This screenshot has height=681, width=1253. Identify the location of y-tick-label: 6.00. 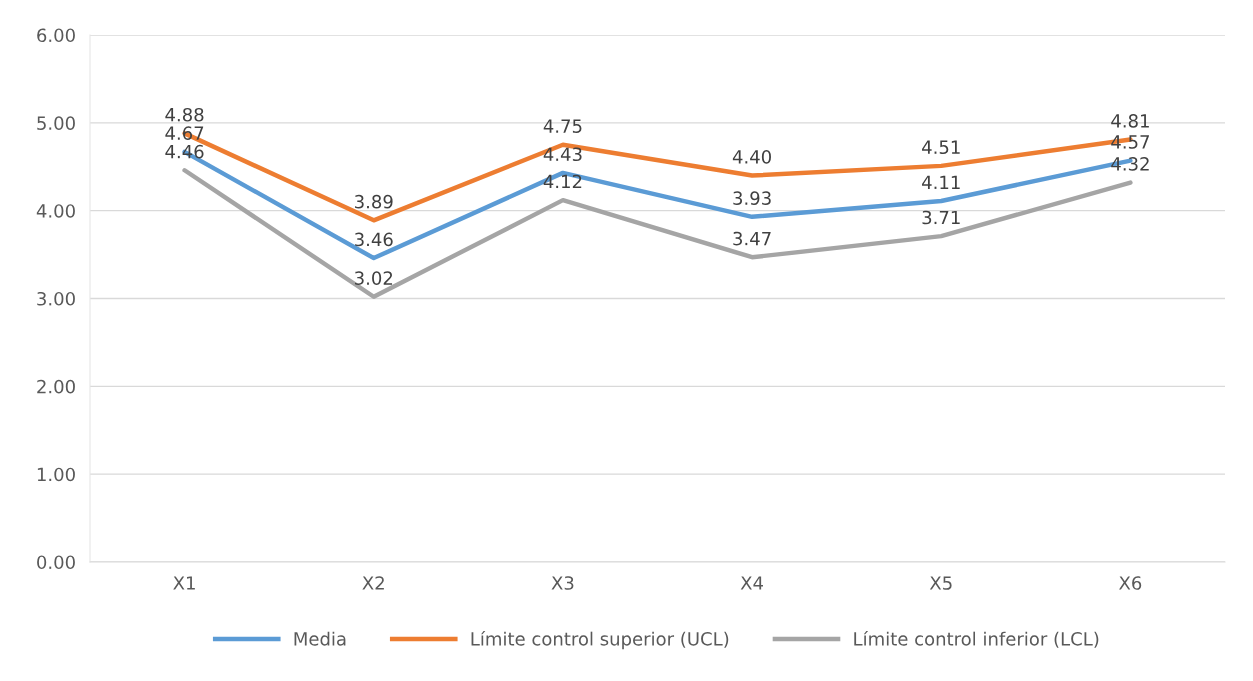
(56, 35).